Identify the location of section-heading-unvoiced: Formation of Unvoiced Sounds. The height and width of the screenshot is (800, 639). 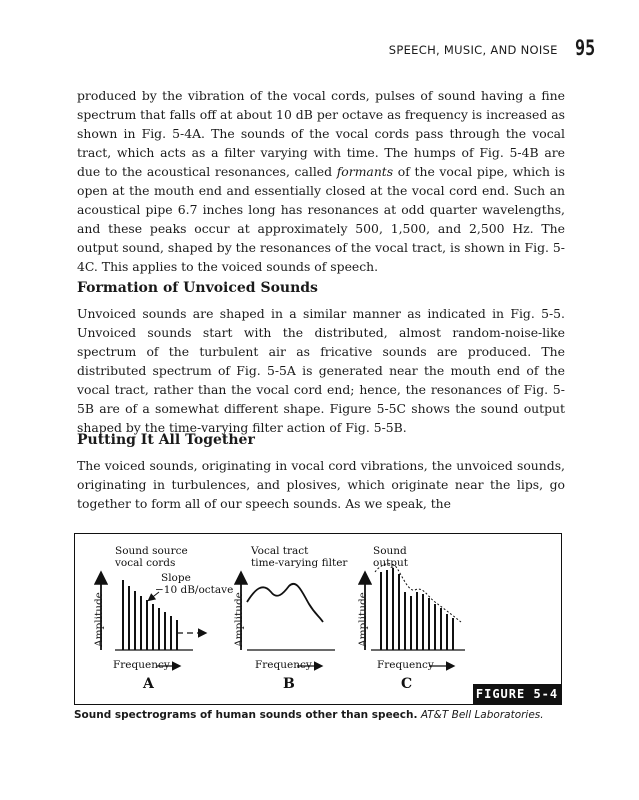
(197, 288).